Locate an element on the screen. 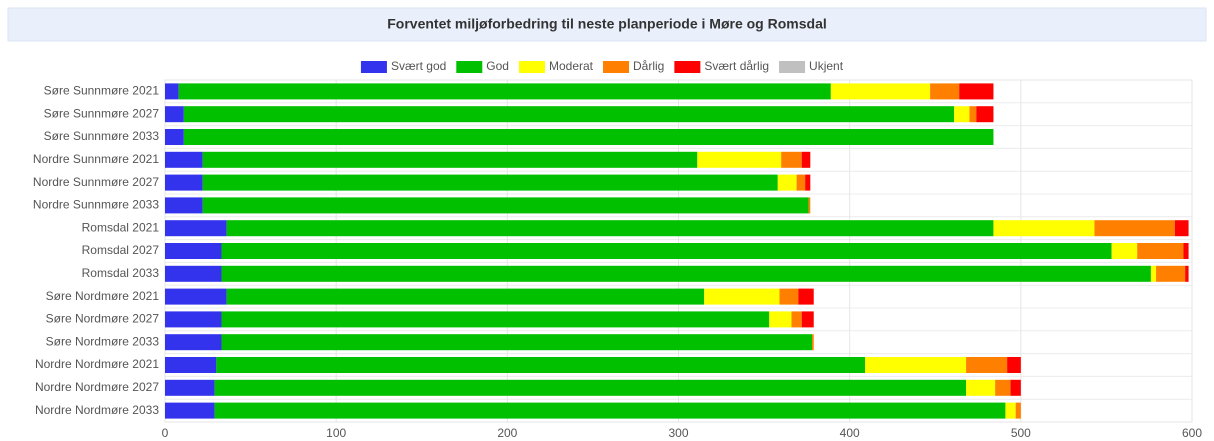 This screenshot has width=1214, height=441. y-tick-label: Søre Sunnmøre 2027 is located at coordinates (102, 113).